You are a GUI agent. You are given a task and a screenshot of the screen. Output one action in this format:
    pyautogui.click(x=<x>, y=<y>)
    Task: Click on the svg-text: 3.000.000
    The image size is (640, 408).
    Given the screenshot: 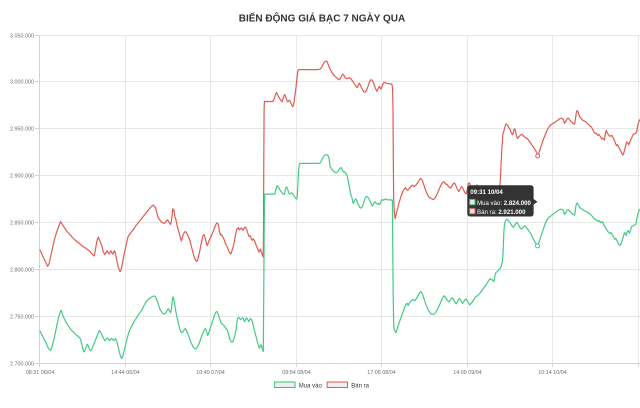 What is the action you would take?
    pyautogui.click(x=22, y=83)
    